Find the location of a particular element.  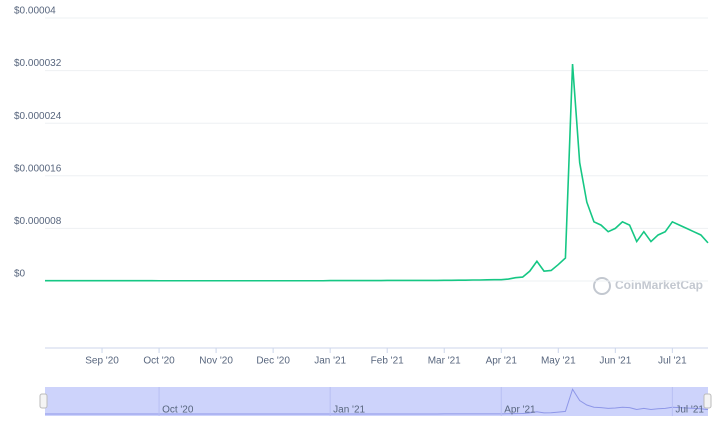

x-tick-label: May '21 is located at coordinates (558, 361).